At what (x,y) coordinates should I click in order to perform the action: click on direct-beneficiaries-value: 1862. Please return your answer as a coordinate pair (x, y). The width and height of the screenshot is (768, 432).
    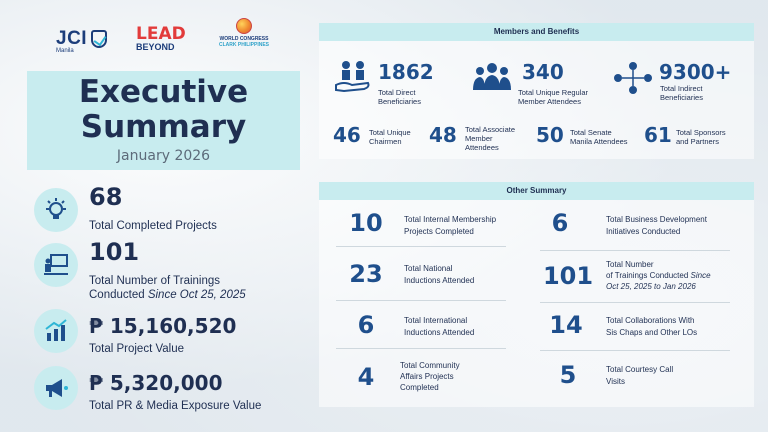
    Looking at the image, I should click on (406, 72).